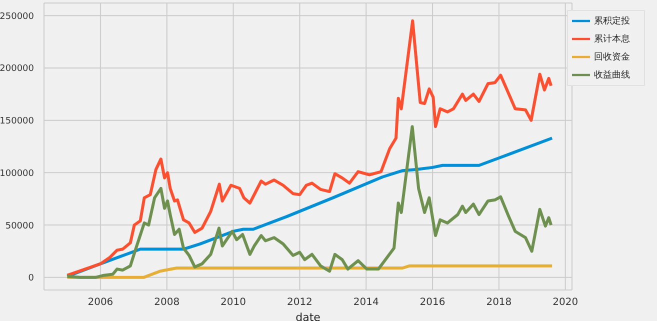 This screenshot has width=657, height=321. I want to click on y-tick-label: 200000, so click(17, 69).